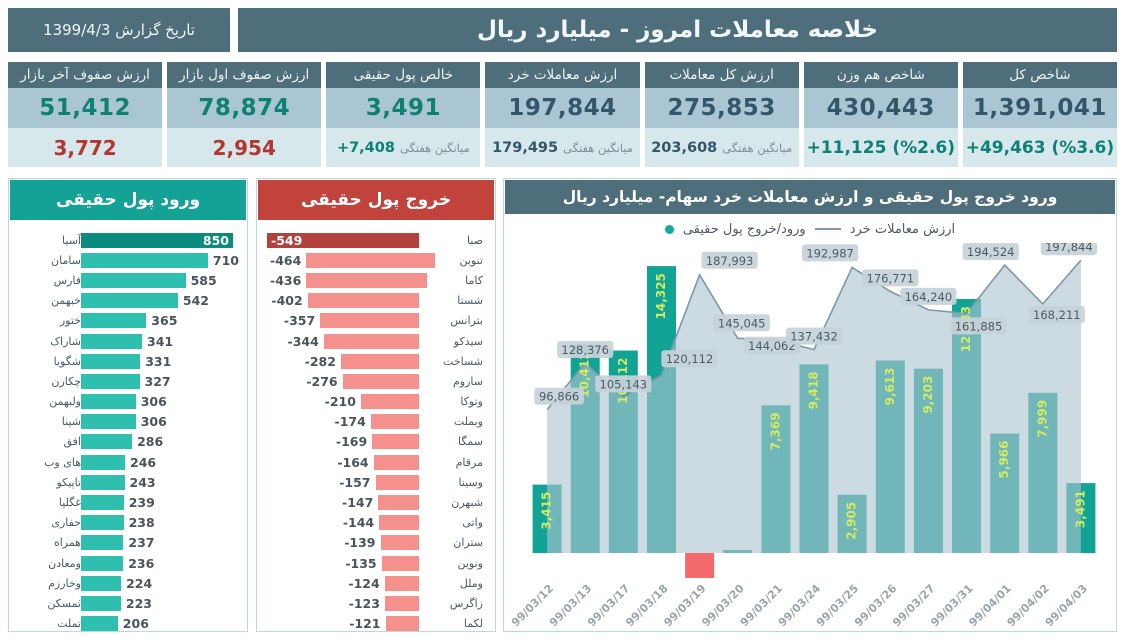  I want to click on weekly-average-value: 203,608, so click(684, 147).